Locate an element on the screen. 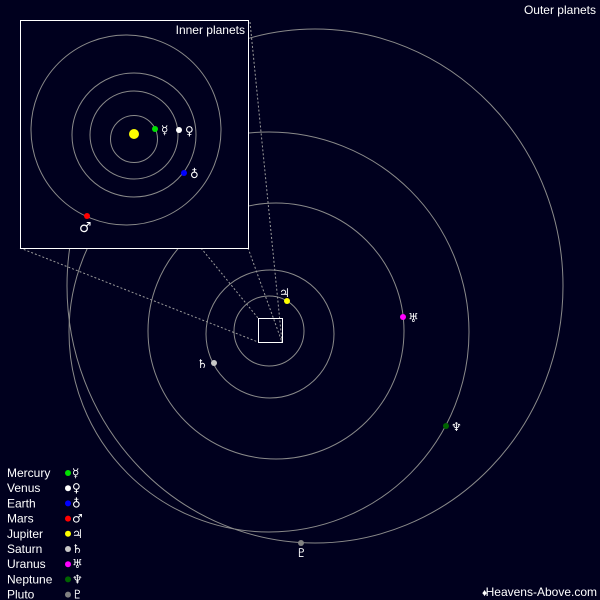  legend-symbol: ♅ is located at coordinates (77, 564).